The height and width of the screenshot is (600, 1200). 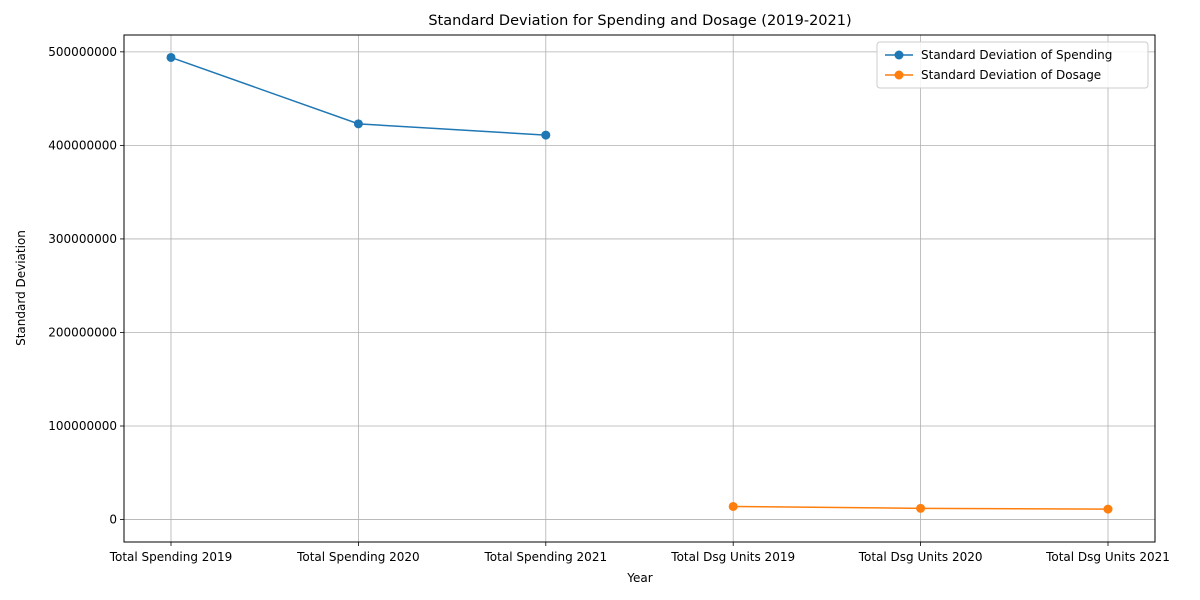 I want to click on x-tick-label: Total Dsg Units 2019, so click(x=732, y=557).